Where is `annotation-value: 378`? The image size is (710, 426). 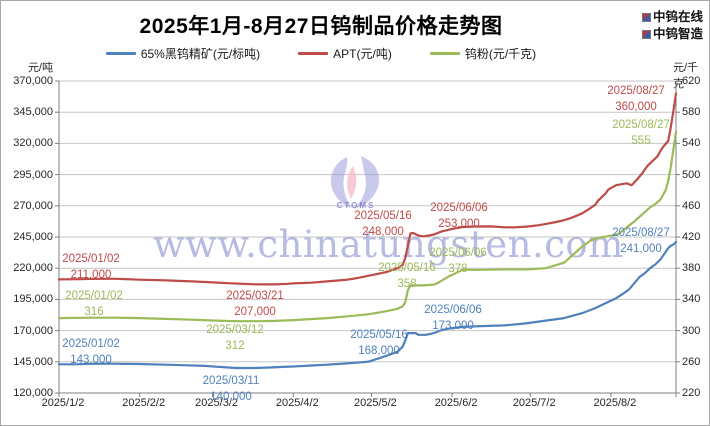 annotation-value: 378 is located at coordinates (458, 269).